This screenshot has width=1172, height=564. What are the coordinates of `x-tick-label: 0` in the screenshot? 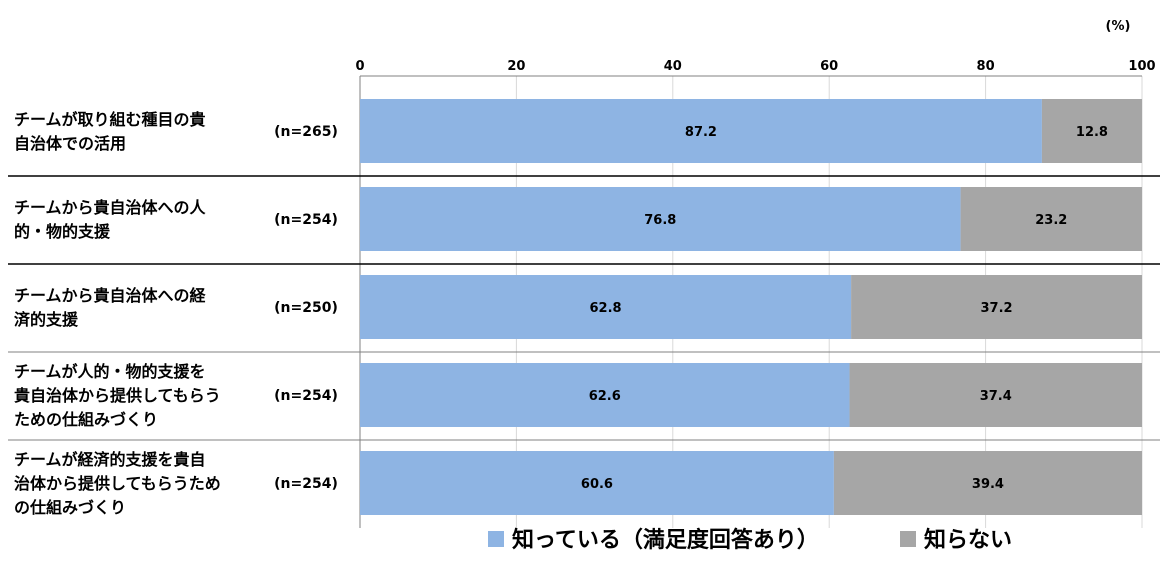 It's located at (359, 66).